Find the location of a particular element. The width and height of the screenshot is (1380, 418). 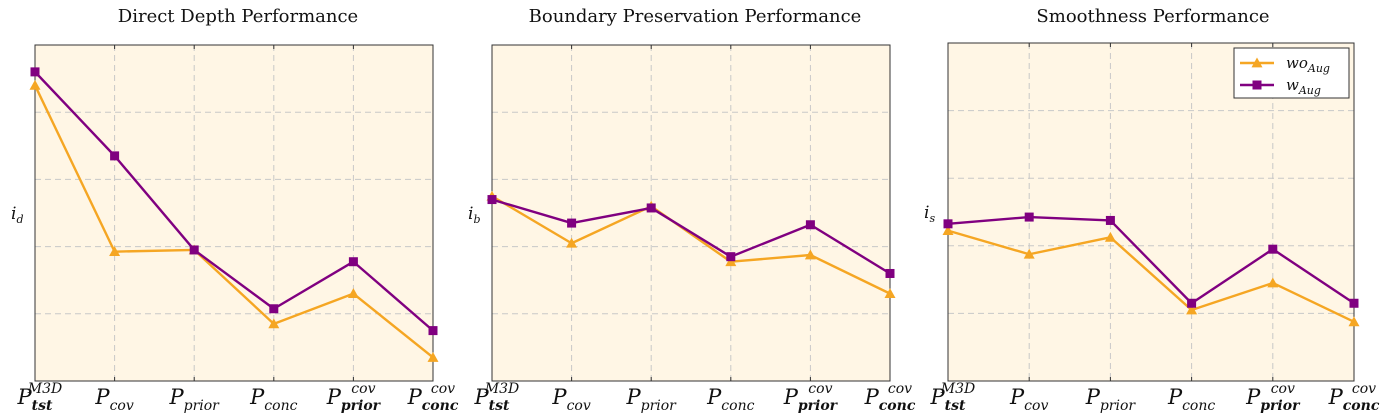

chart-title: Direct Depth Performance is located at coordinates (238, 16).